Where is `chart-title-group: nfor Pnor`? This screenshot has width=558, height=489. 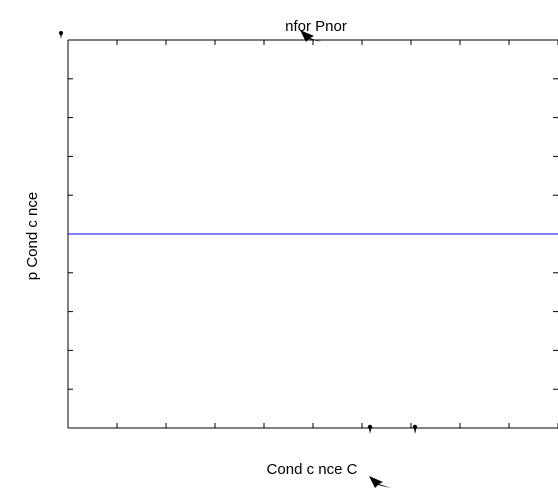 chart-title-group: nfor Pnor is located at coordinates (316, 30).